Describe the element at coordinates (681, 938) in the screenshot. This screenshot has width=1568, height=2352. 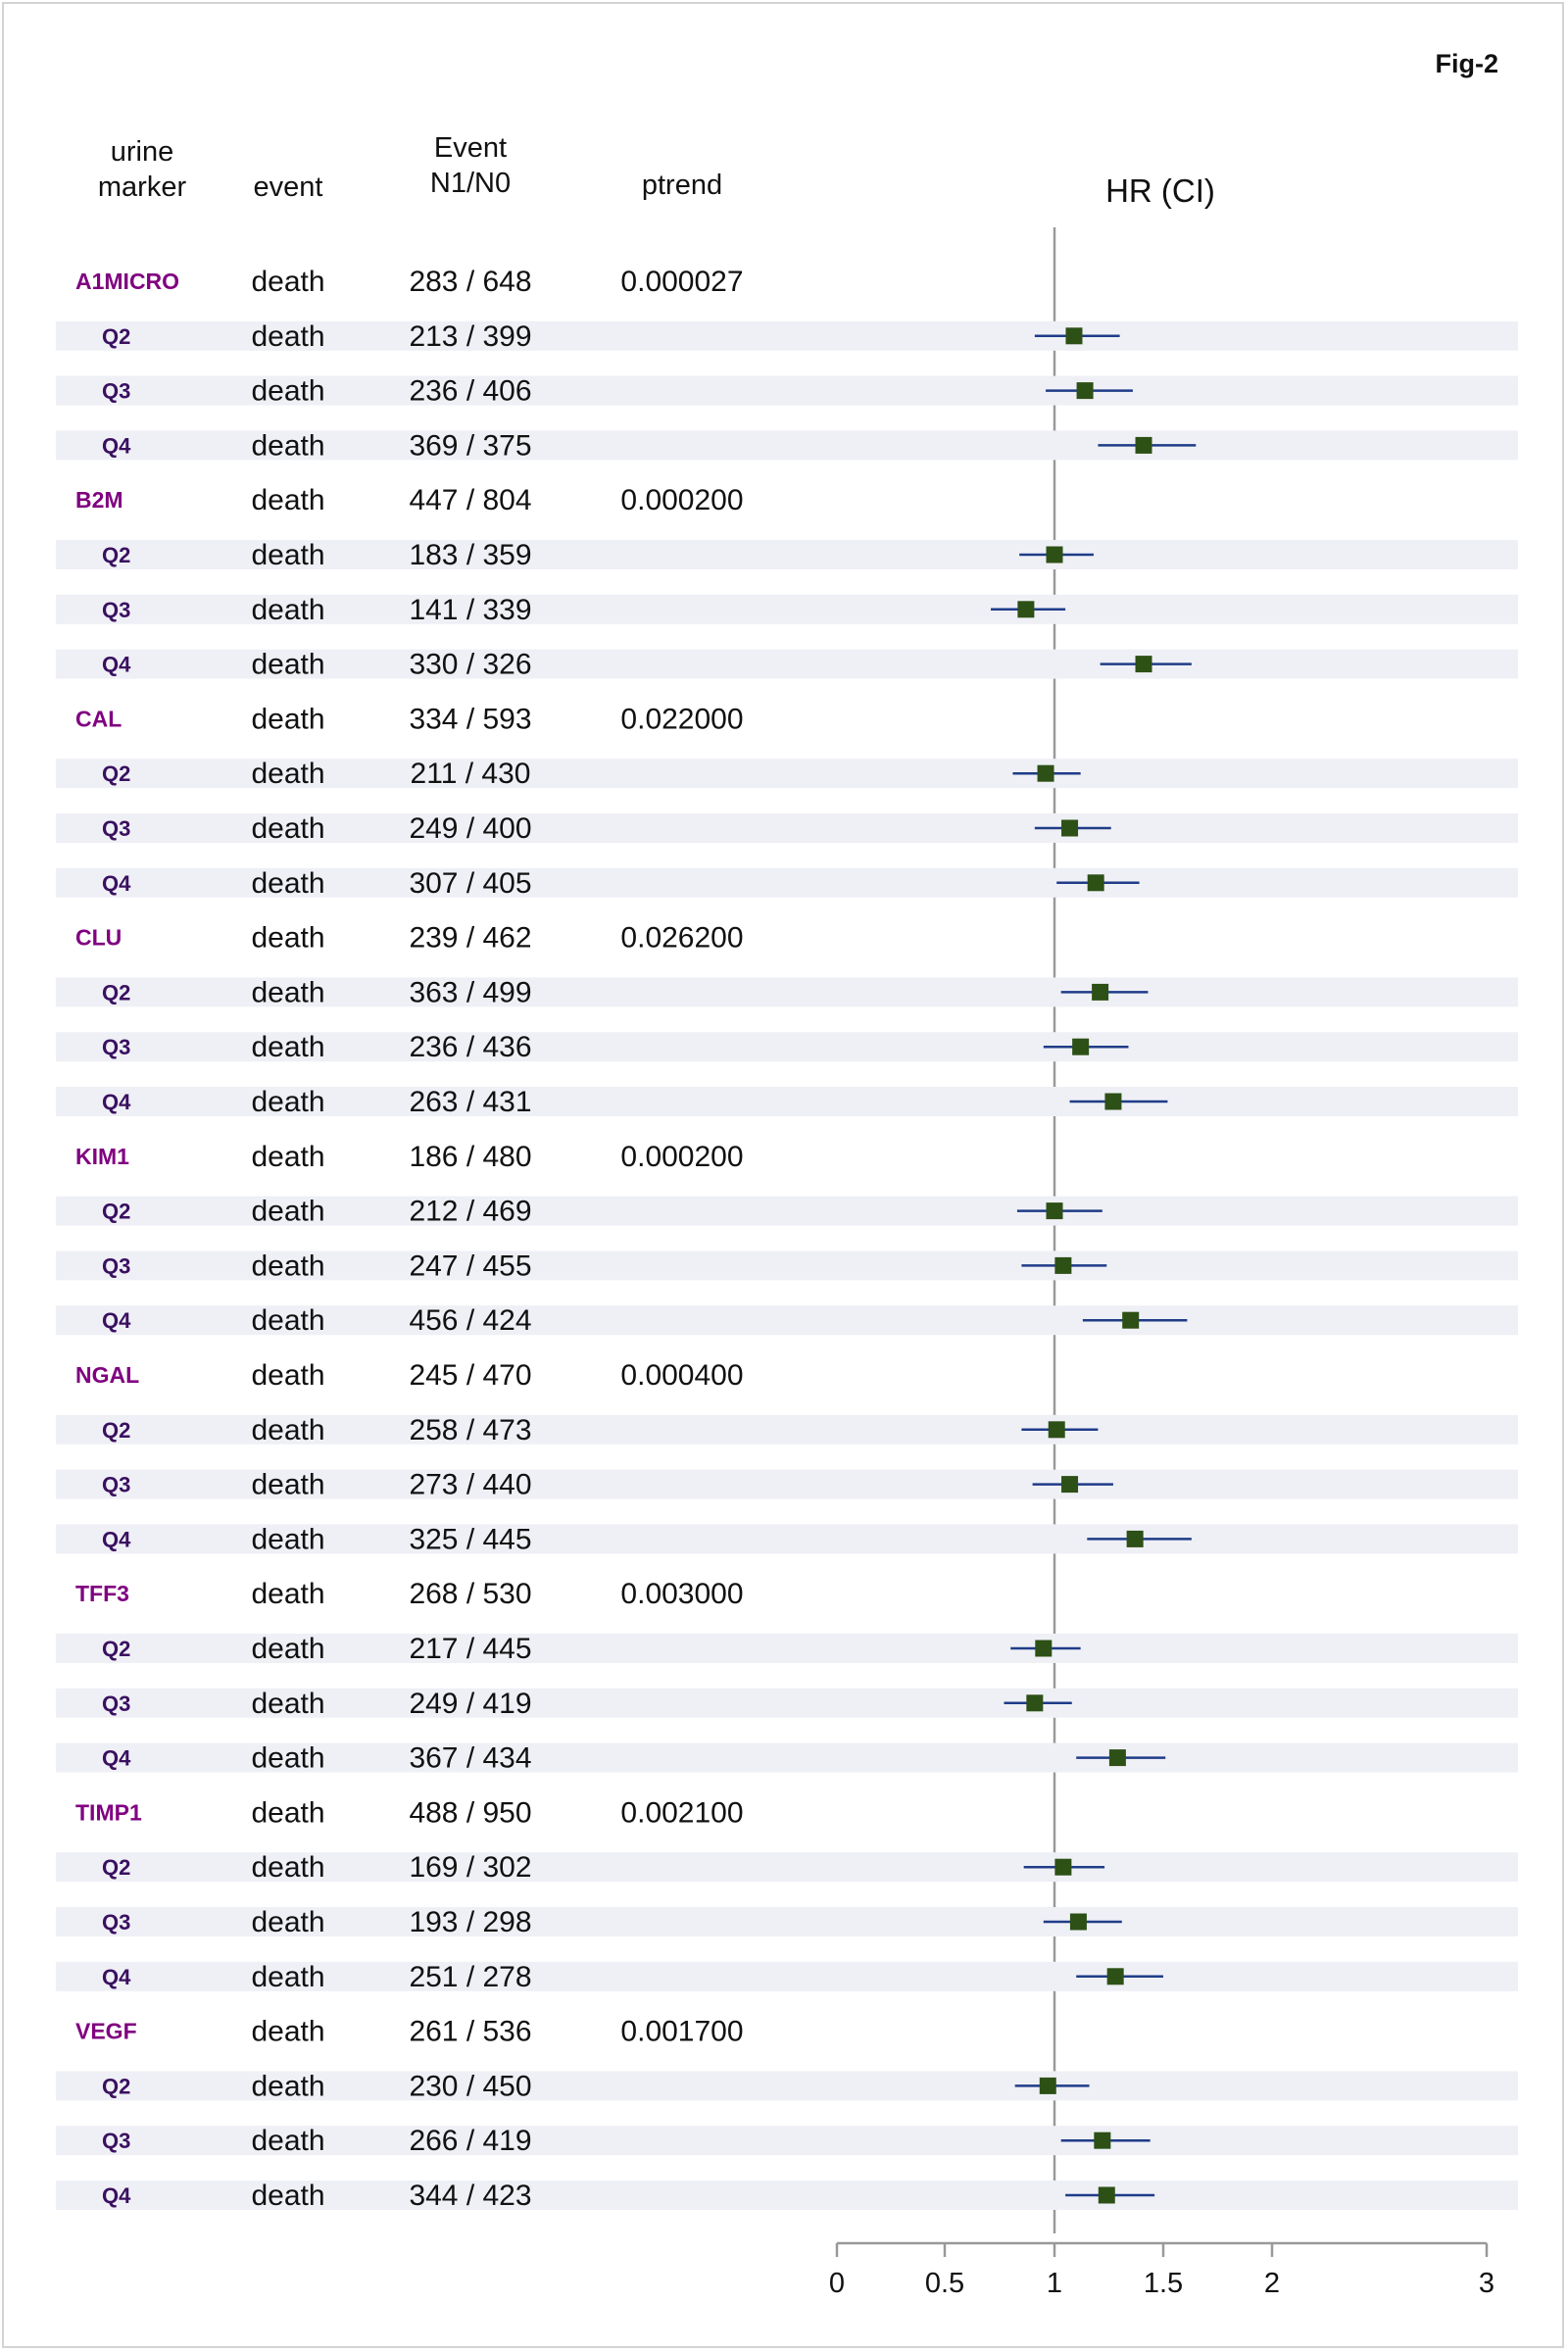
I see `ptrend-cell: 0.026200` at that location.